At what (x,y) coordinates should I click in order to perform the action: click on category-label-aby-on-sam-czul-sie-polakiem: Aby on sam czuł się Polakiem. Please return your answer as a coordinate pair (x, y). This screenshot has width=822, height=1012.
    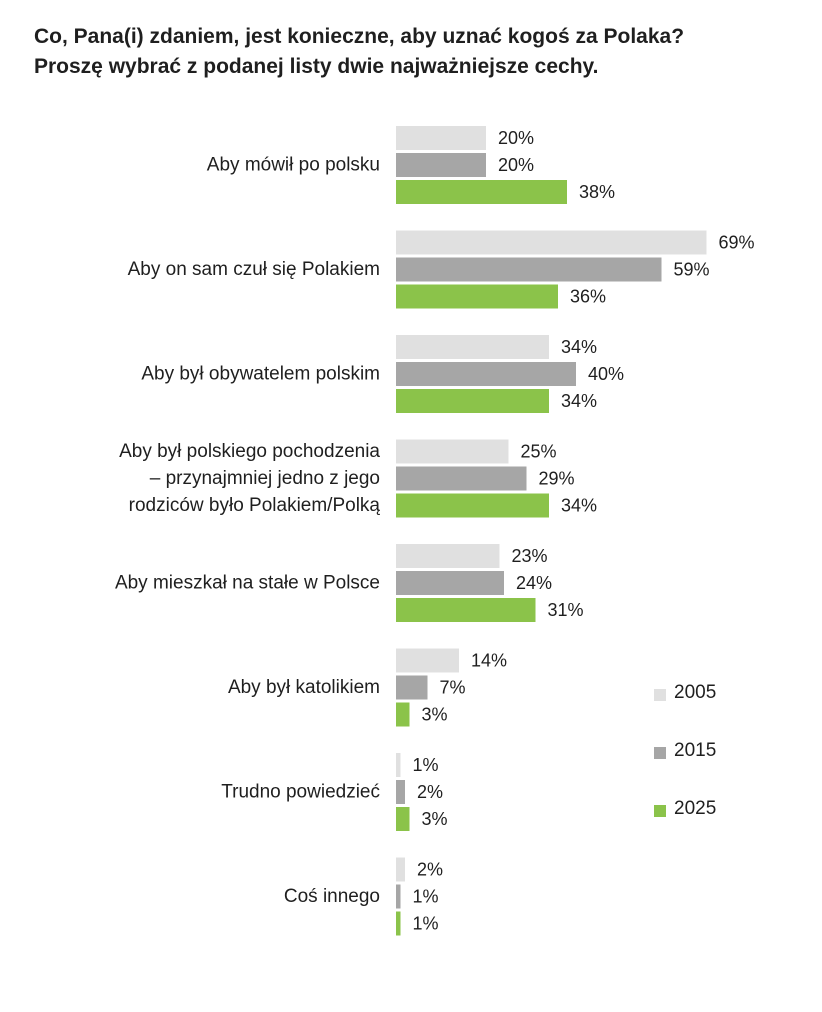
    Looking at the image, I should click on (254, 269).